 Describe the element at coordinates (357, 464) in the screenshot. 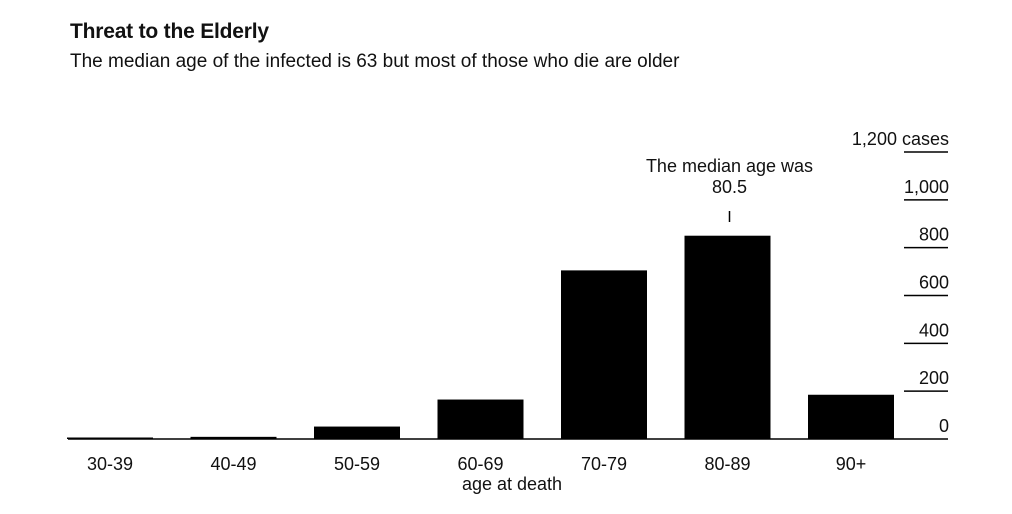

I see `x-tick-label-50-59: 50-59` at that location.